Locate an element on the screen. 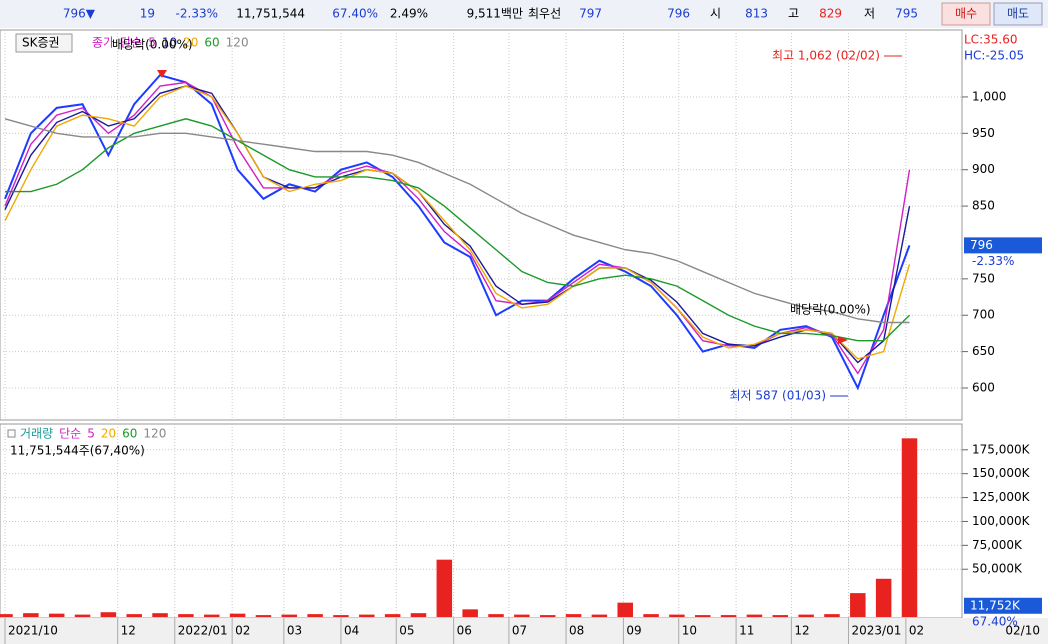  y-tick-label: 700 is located at coordinates (983, 315).